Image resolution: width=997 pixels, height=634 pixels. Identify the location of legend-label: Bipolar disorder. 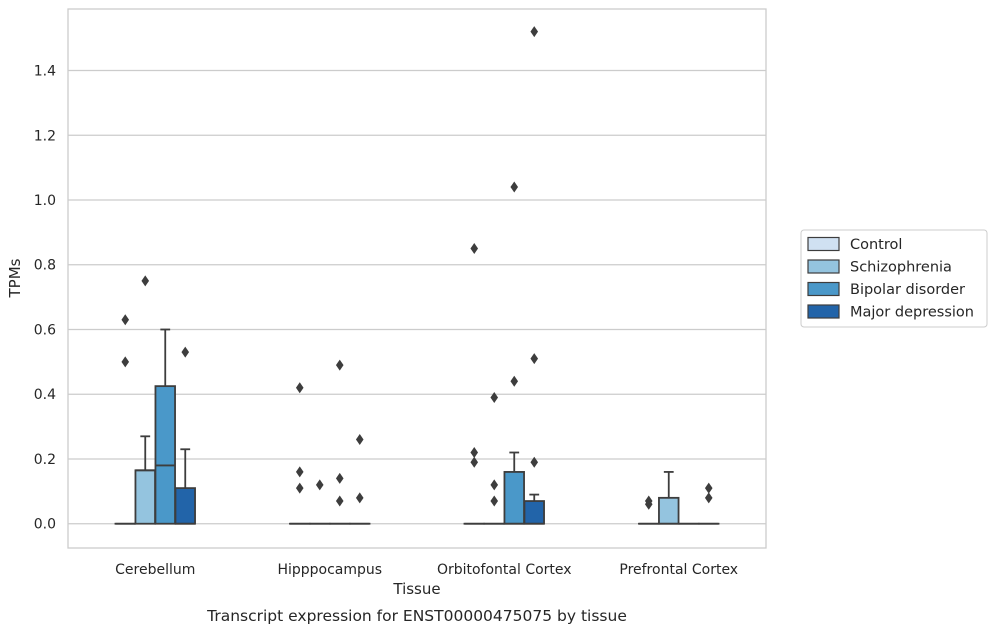
(907, 290).